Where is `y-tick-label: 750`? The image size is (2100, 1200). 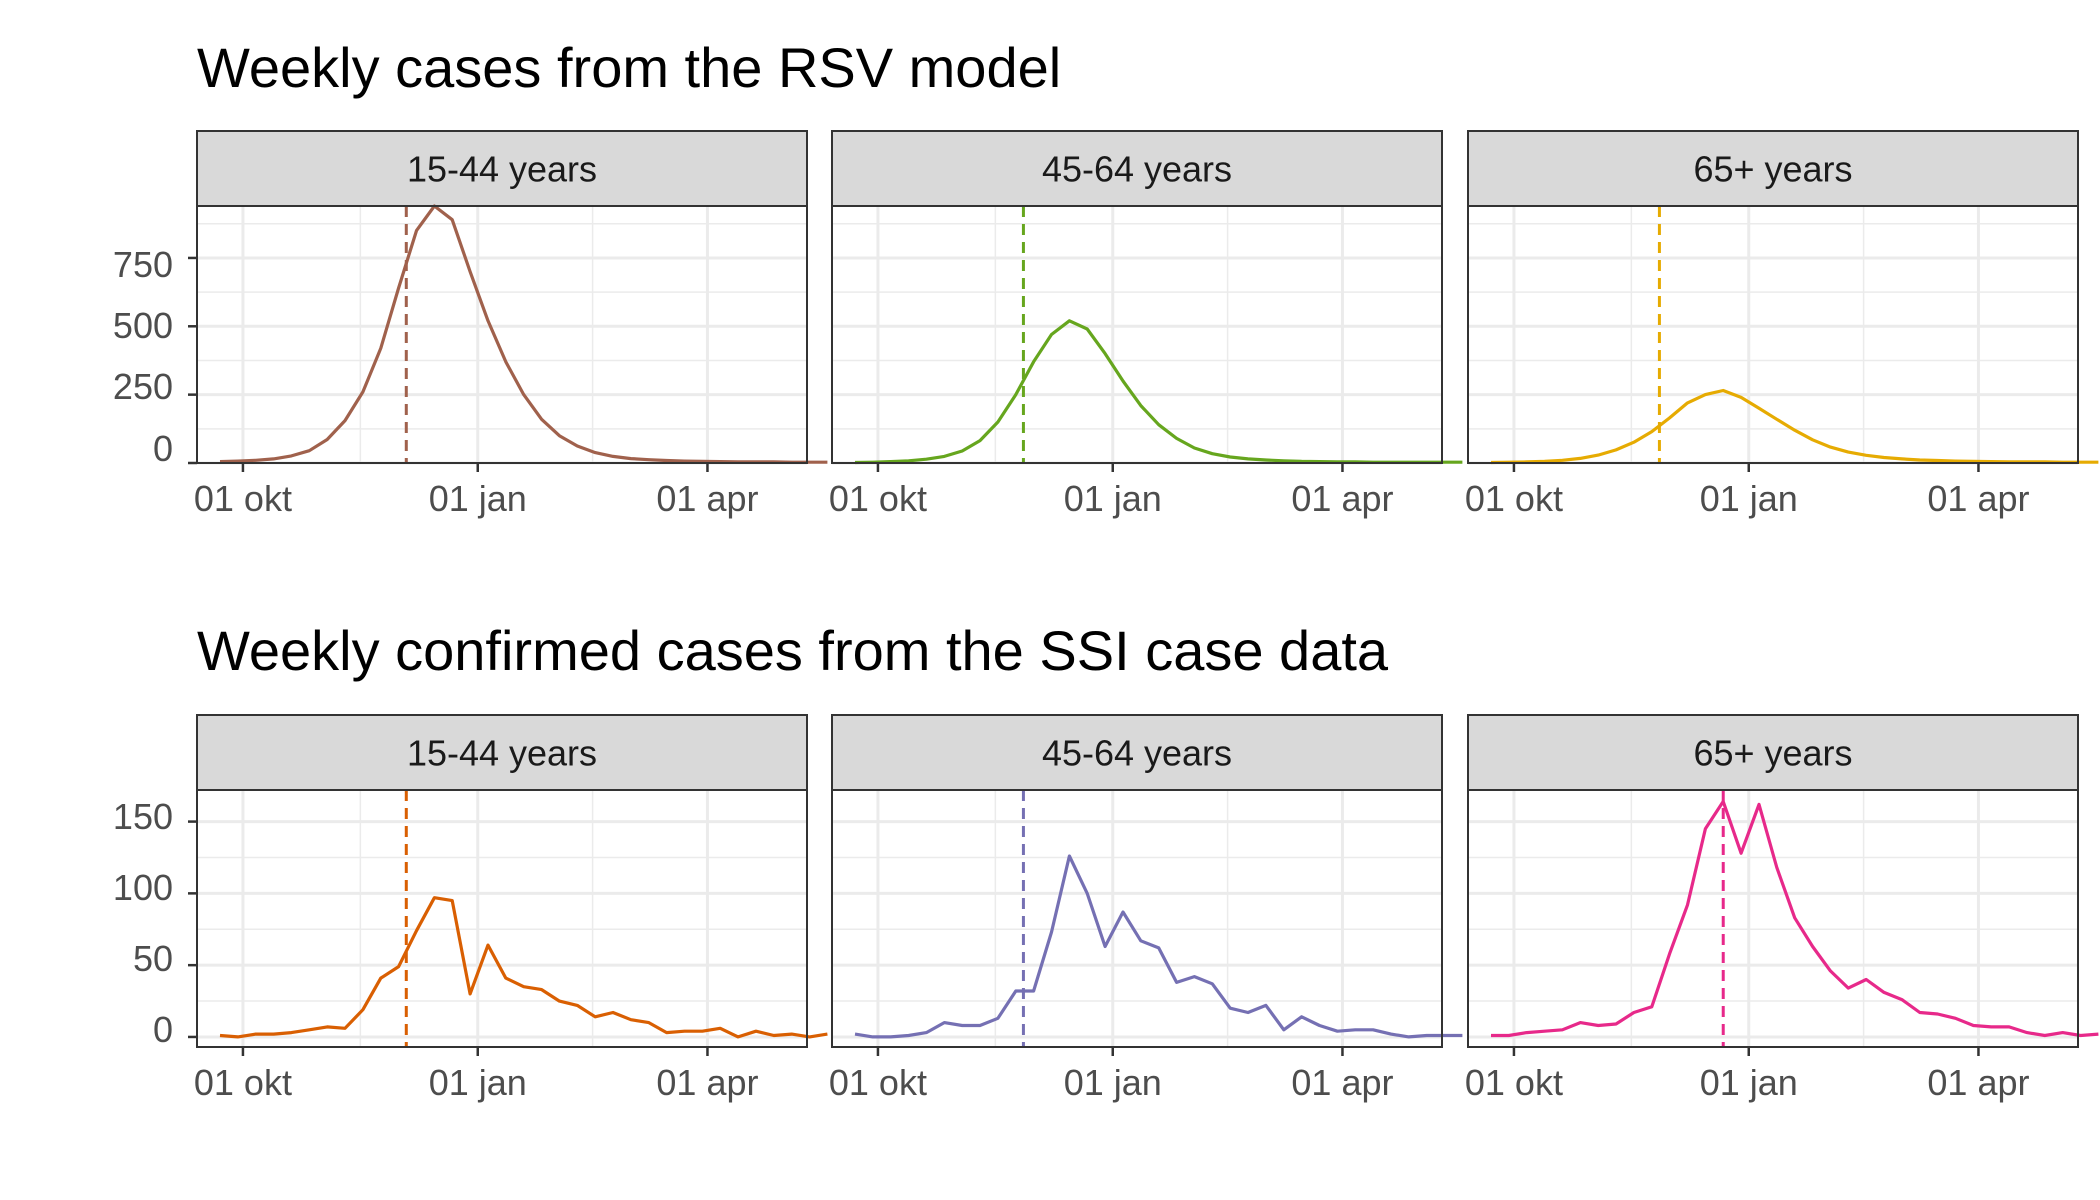
y-tick-label: 750 is located at coordinates (143, 264).